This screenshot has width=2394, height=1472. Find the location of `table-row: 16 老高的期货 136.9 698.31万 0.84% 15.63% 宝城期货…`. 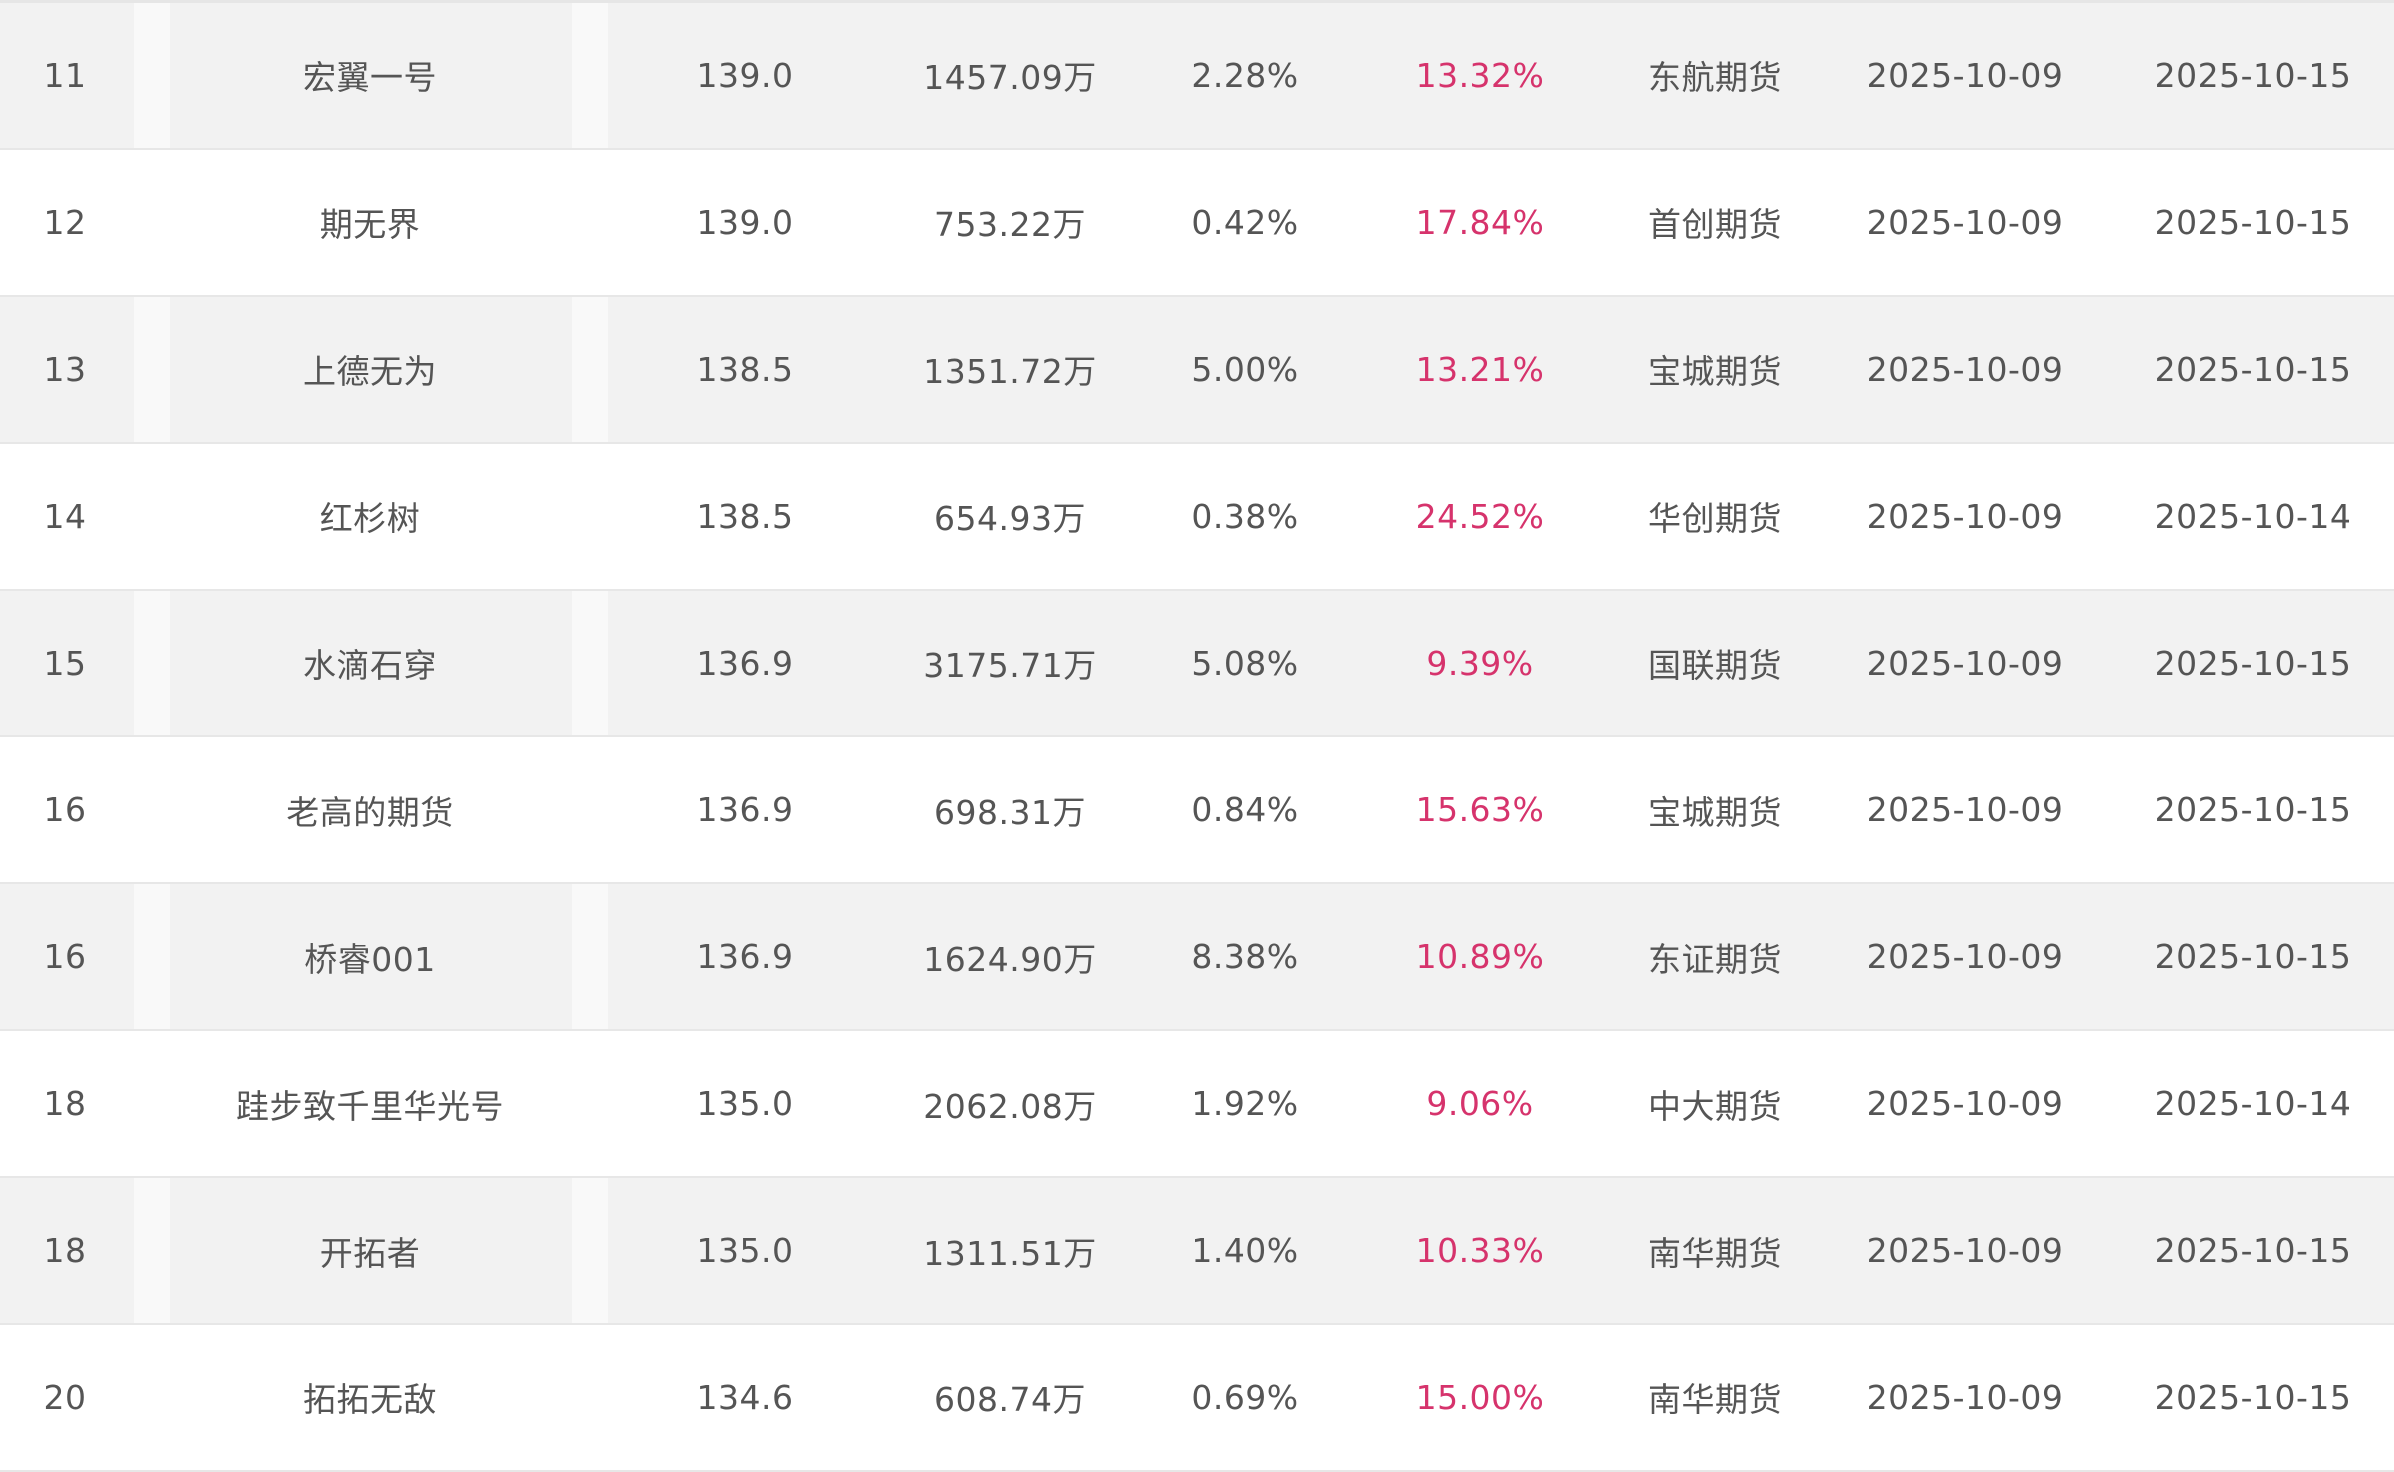

table-row: 16 老高的期货 136.9 698.31万 0.84% 15.63% 宝城期货… is located at coordinates (1197, 811).